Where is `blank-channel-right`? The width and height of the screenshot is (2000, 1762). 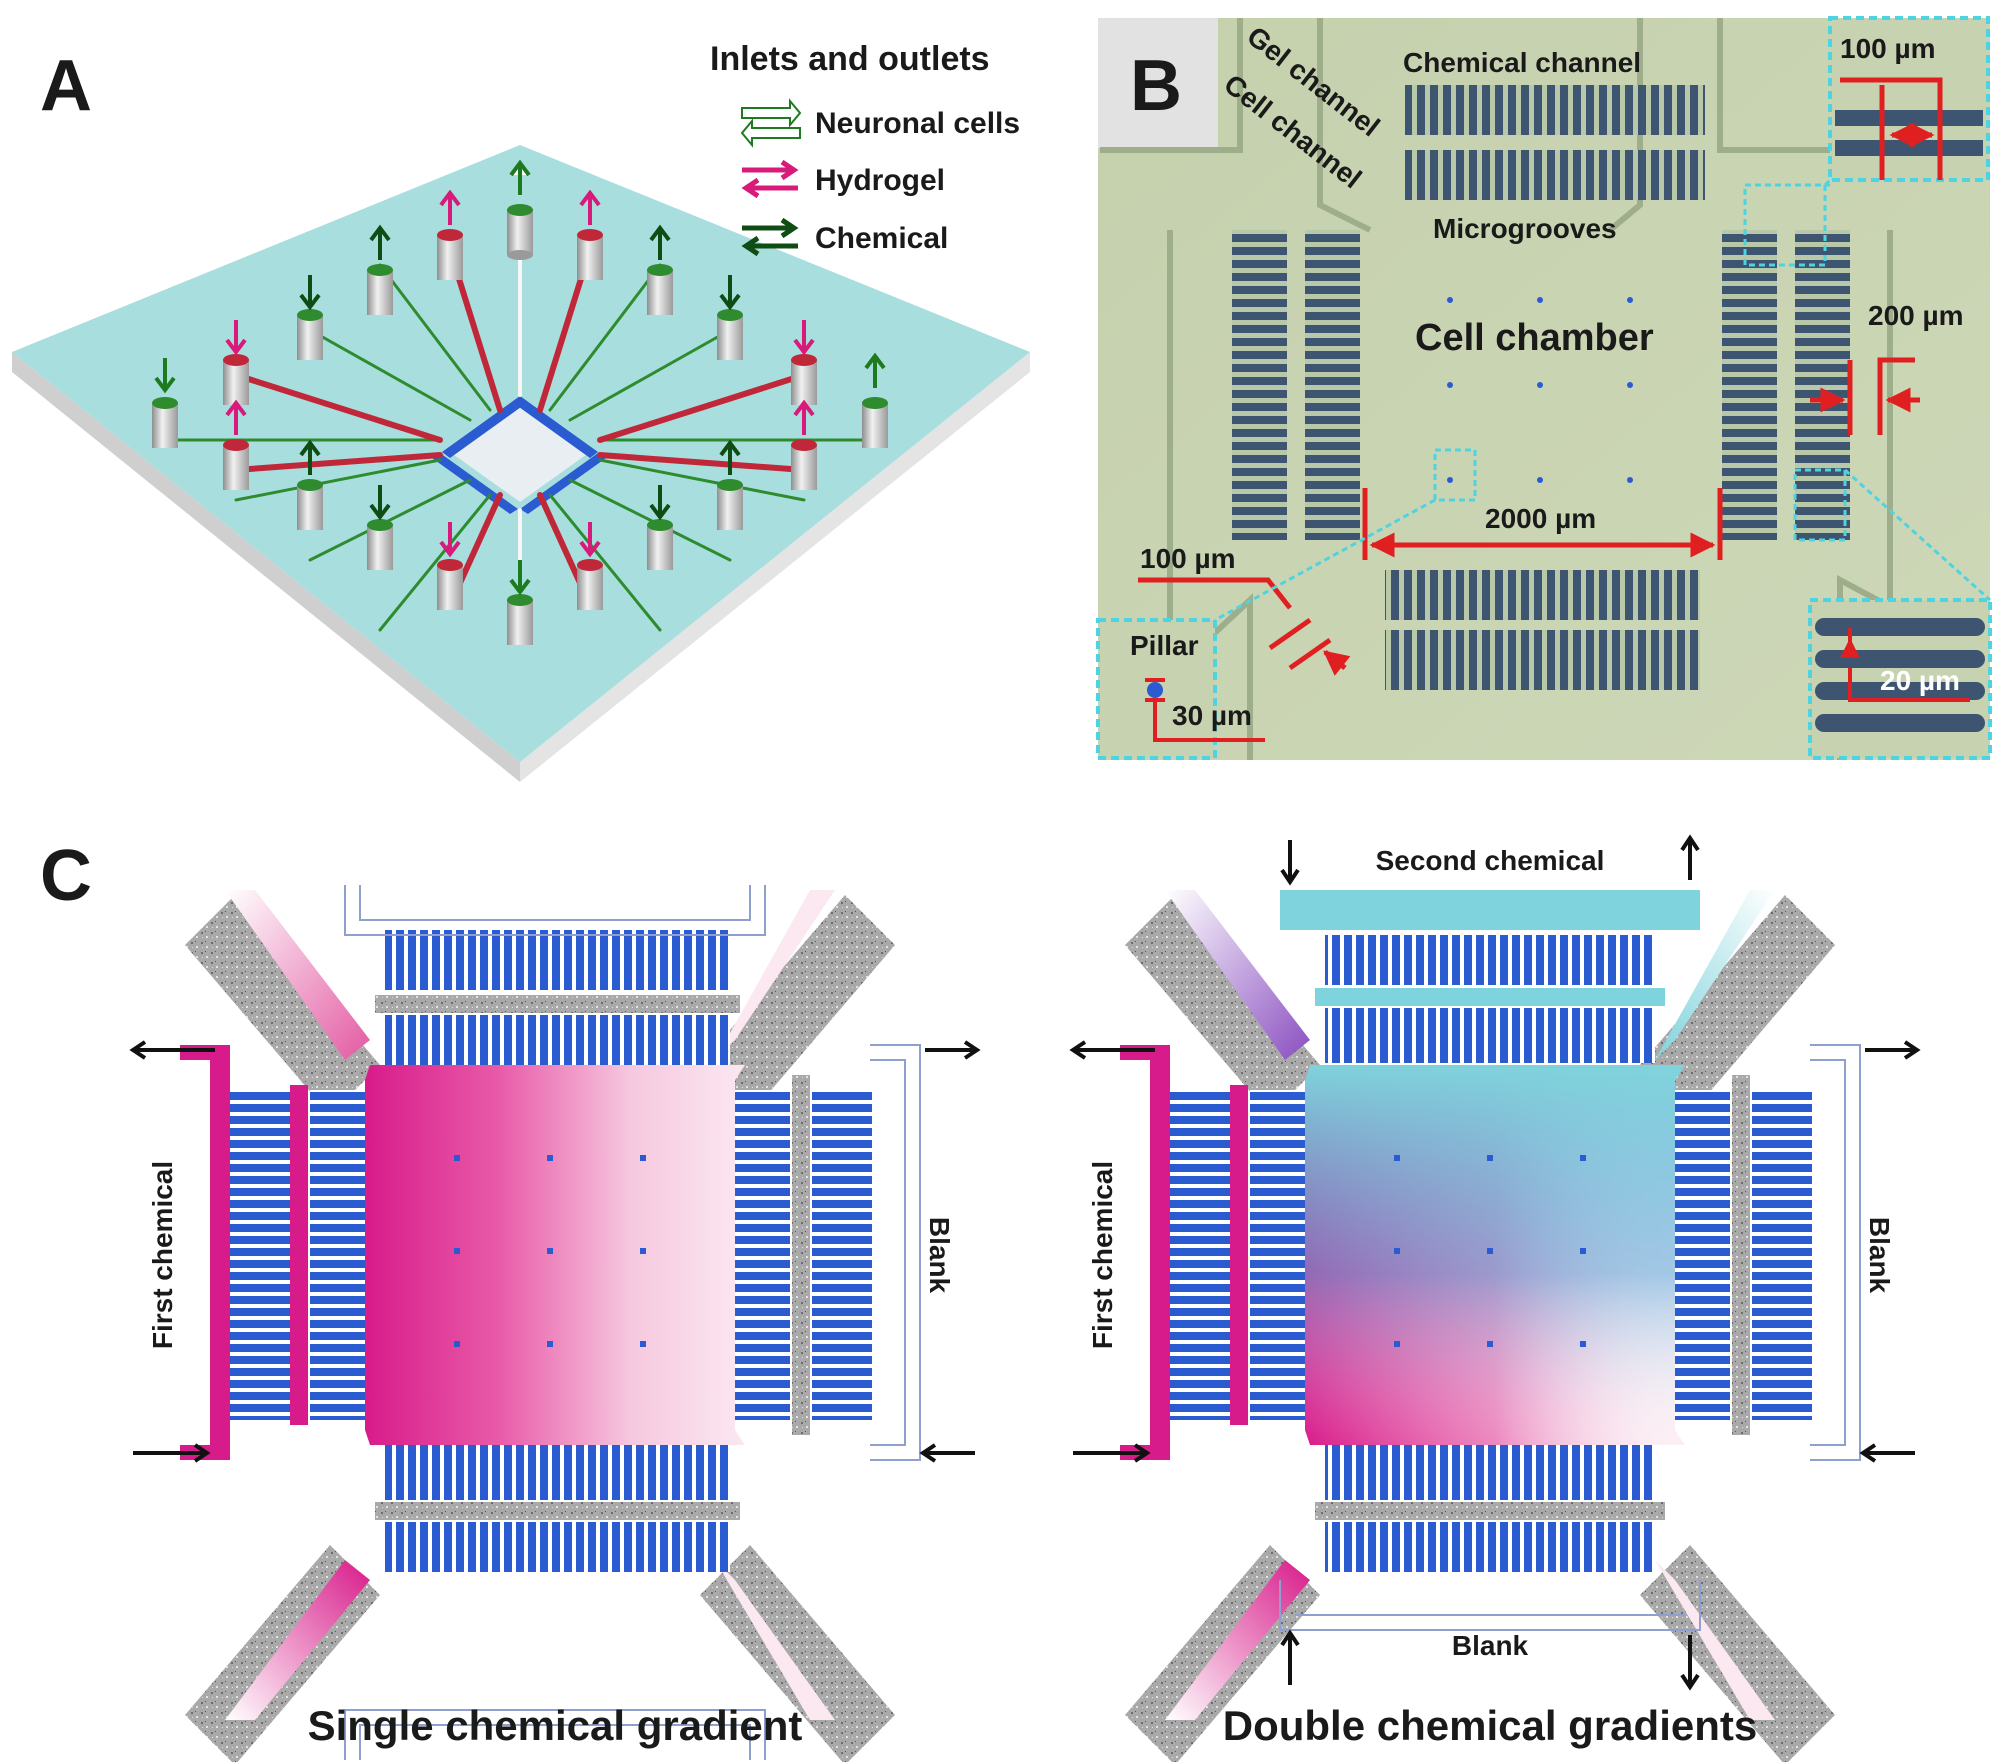
blank-channel-right is located at coordinates (895, 1252).